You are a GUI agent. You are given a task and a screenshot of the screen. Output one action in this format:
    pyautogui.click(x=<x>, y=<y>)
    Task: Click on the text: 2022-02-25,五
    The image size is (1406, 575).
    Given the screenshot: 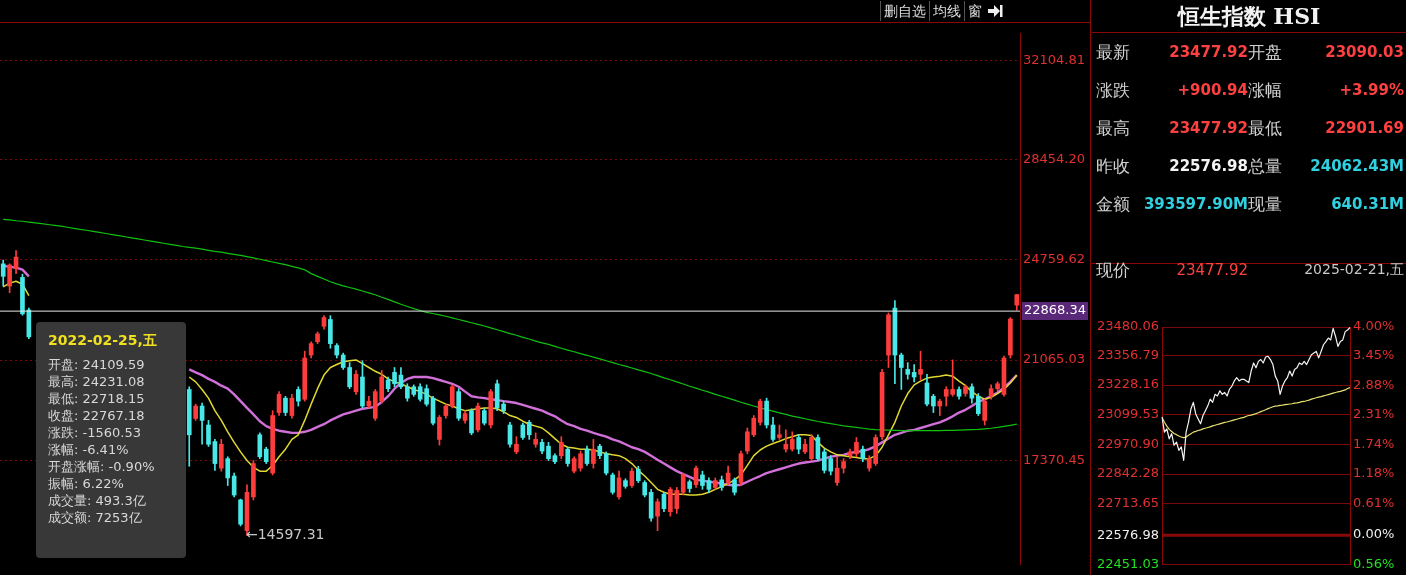 What is the action you would take?
    pyautogui.click(x=103, y=341)
    